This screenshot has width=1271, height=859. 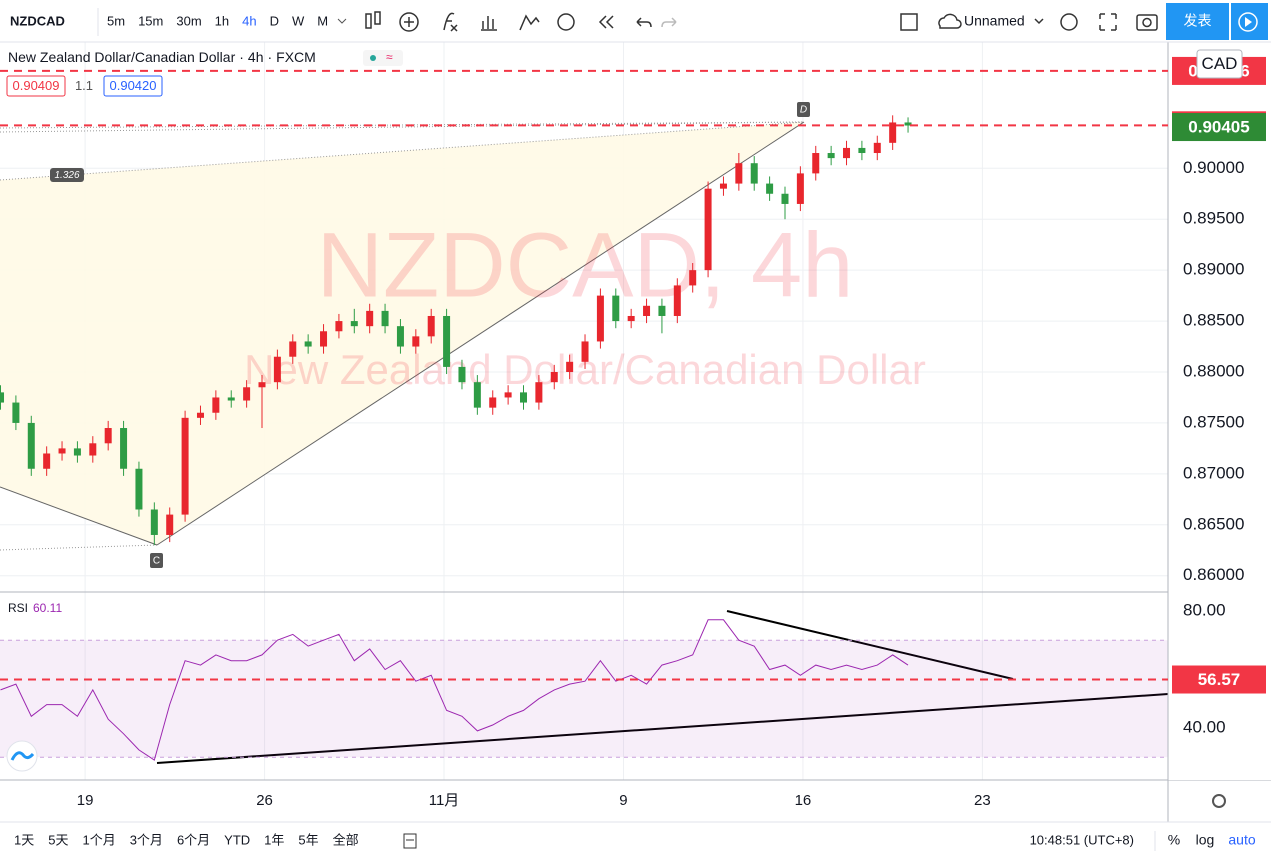 I want to click on pattern-point-box, so click(x=156, y=560).